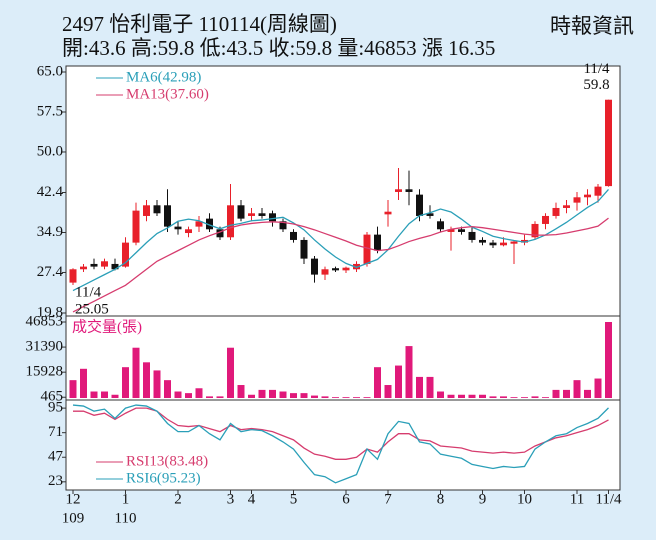  Describe the element at coordinates (163, 478) in the screenshot. I see `legend-label: RSI6(95.23)` at that location.